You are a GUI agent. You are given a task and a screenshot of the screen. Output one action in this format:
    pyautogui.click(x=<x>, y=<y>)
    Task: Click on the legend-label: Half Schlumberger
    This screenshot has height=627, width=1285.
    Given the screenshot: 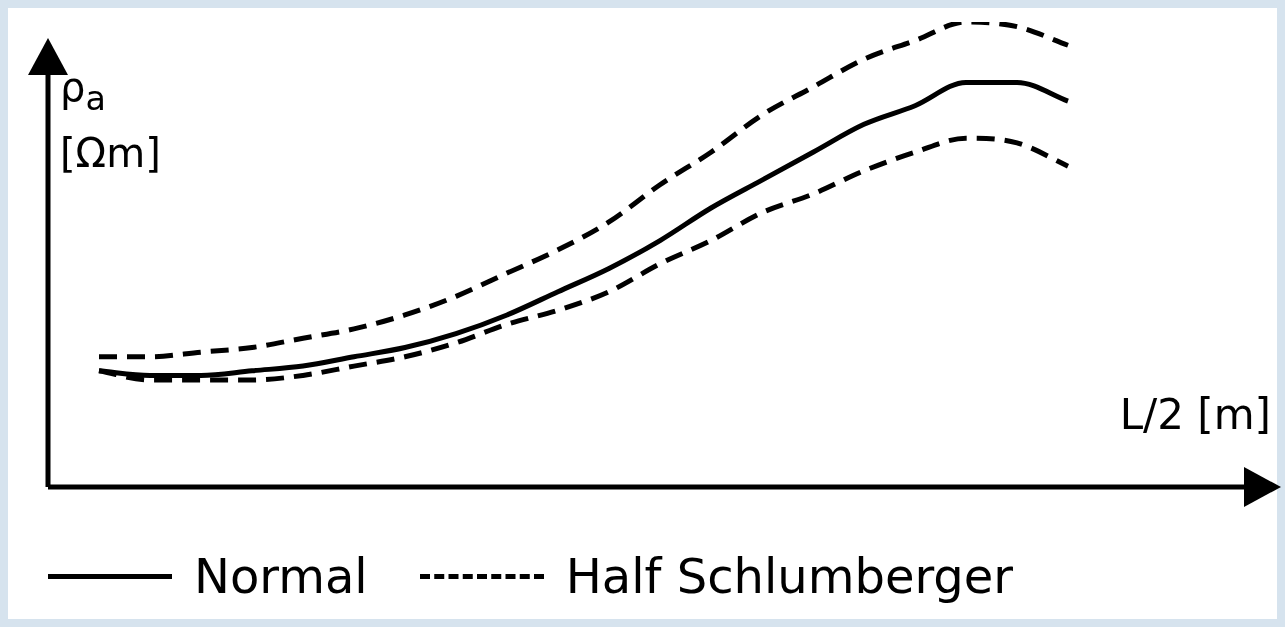 What is the action you would take?
    pyautogui.click(x=789, y=576)
    